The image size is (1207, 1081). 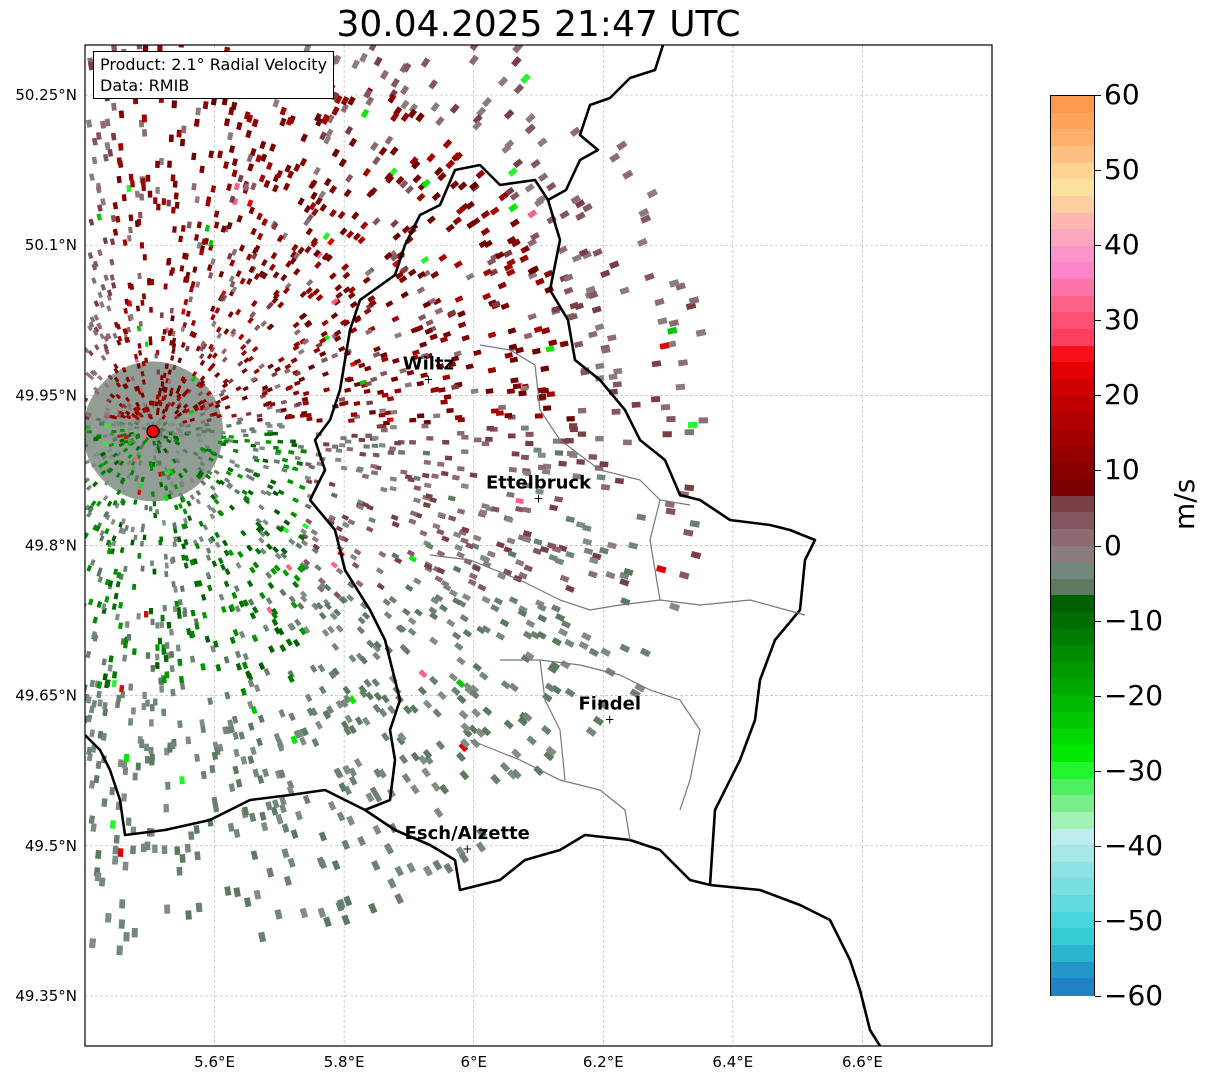 I want to click on colorbar-tick-label: 30, so click(x=1122, y=320).